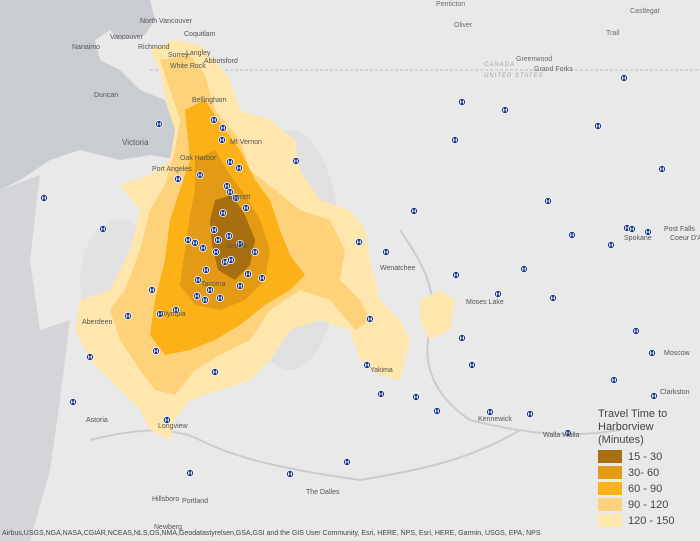 The width and height of the screenshot is (700, 541). I want to click on label-richmond: Richmond, so click(154, 47).